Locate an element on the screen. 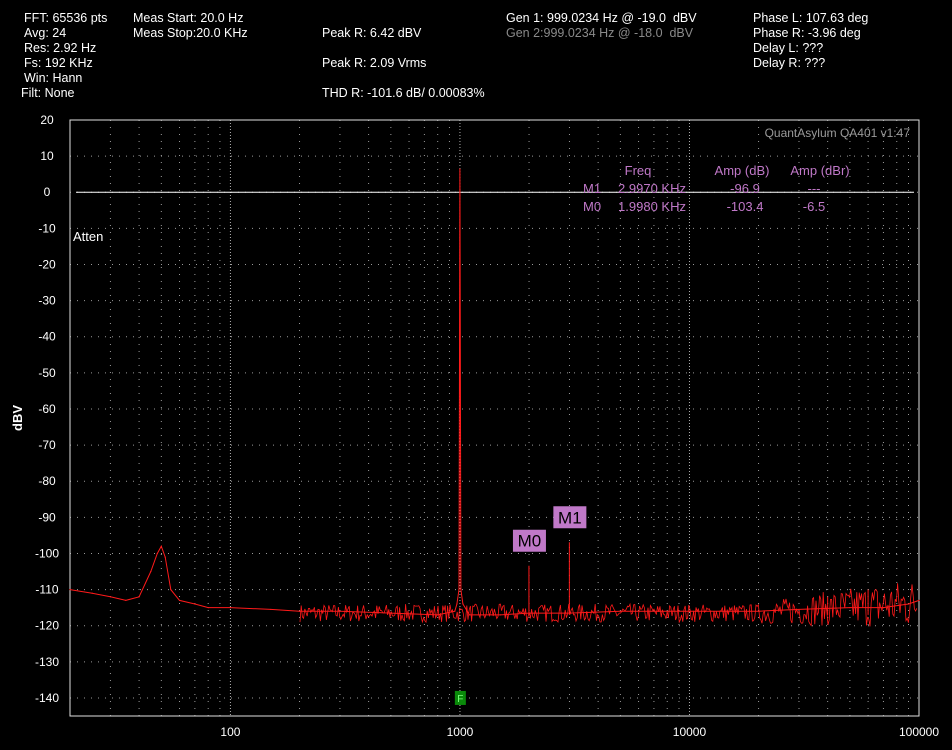  window-readout: Win: Hann is located at coordinates (53, 78).